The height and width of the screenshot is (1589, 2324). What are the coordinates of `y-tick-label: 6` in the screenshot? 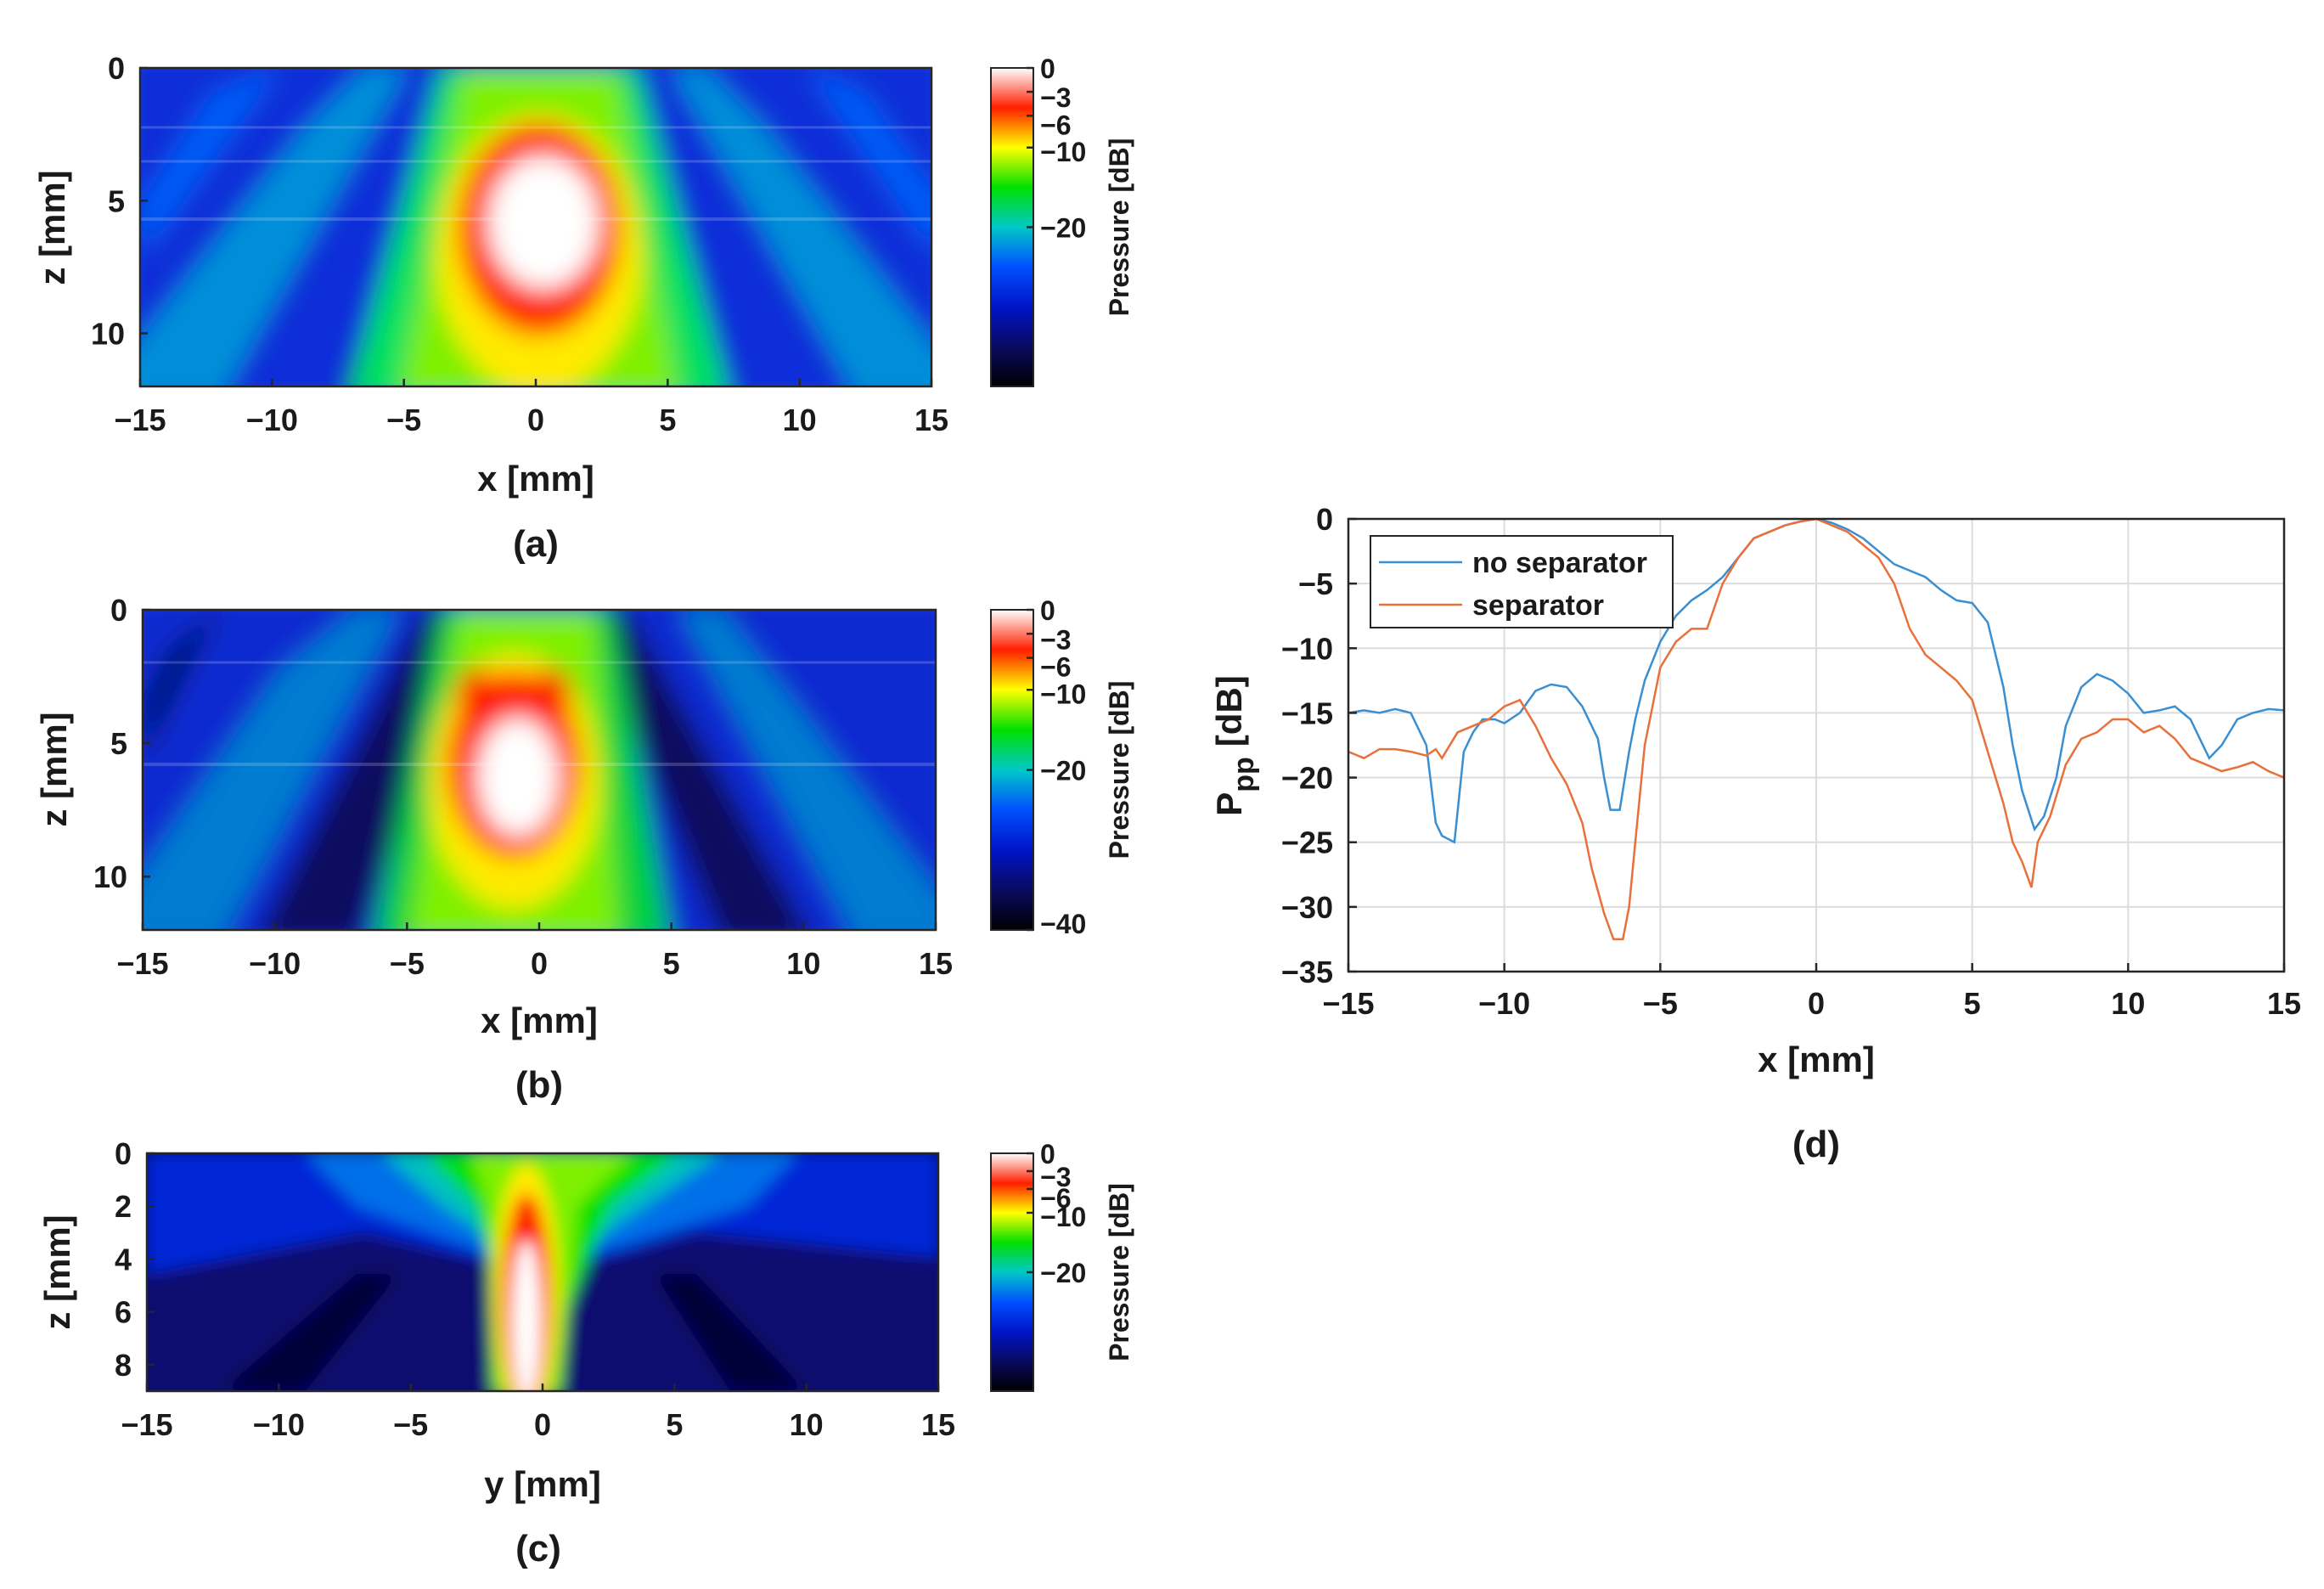 It's located at (123, 1312).